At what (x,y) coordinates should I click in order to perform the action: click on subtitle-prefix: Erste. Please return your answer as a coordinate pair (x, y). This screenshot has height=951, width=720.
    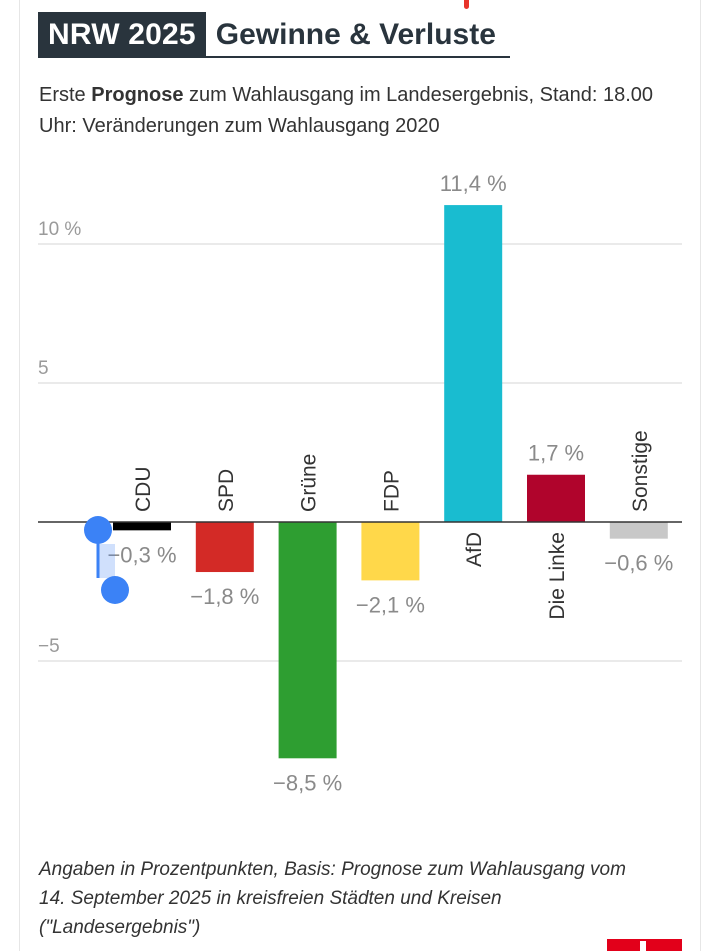
    Looking at the image, I should click on (65, 95).